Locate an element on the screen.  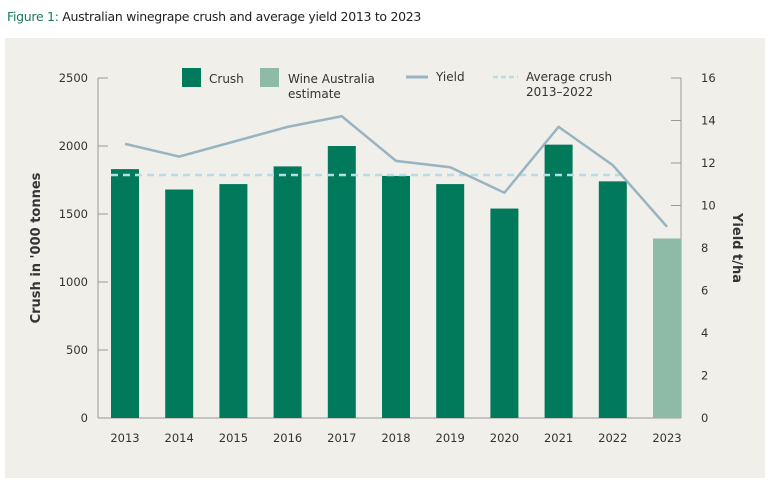
right-tick-label: 4 is located at coordinates (704, 333).